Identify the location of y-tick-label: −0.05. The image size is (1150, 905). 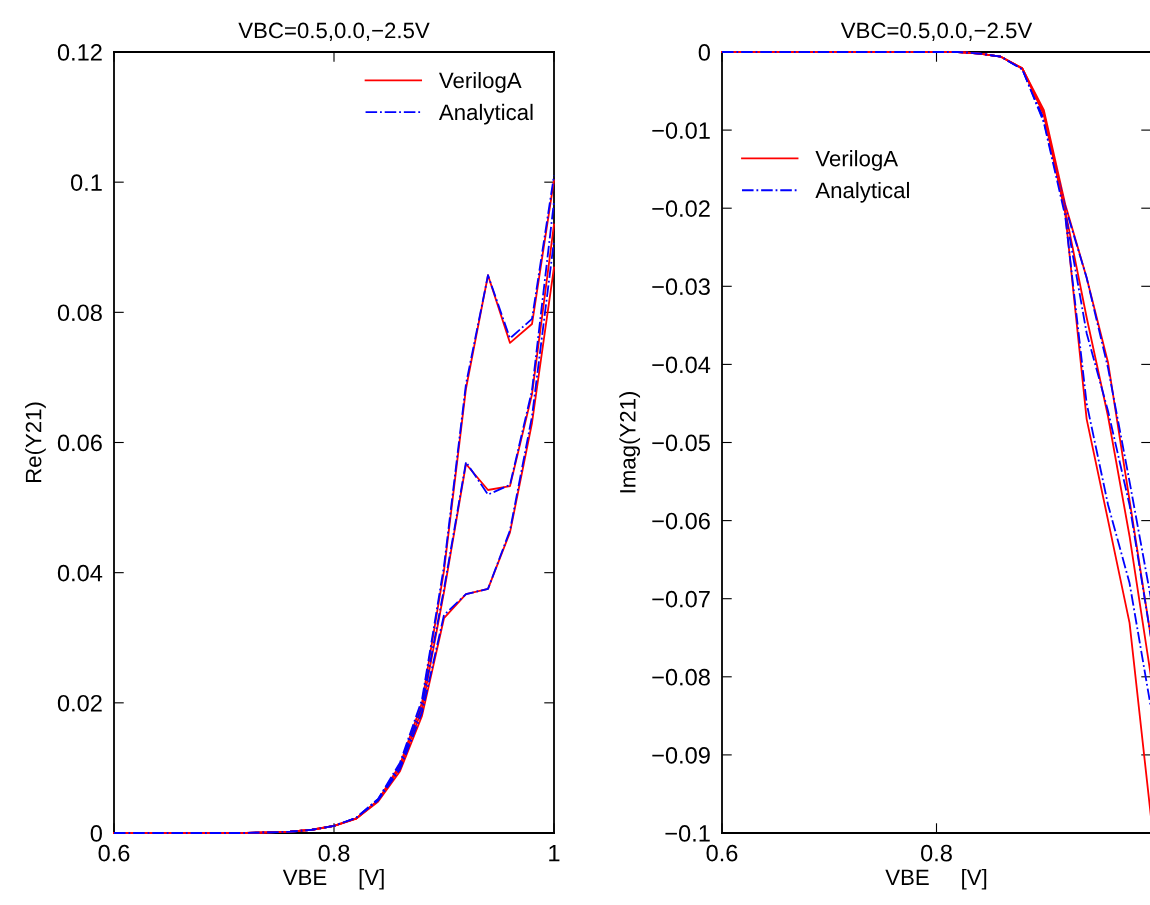
(681, 443).